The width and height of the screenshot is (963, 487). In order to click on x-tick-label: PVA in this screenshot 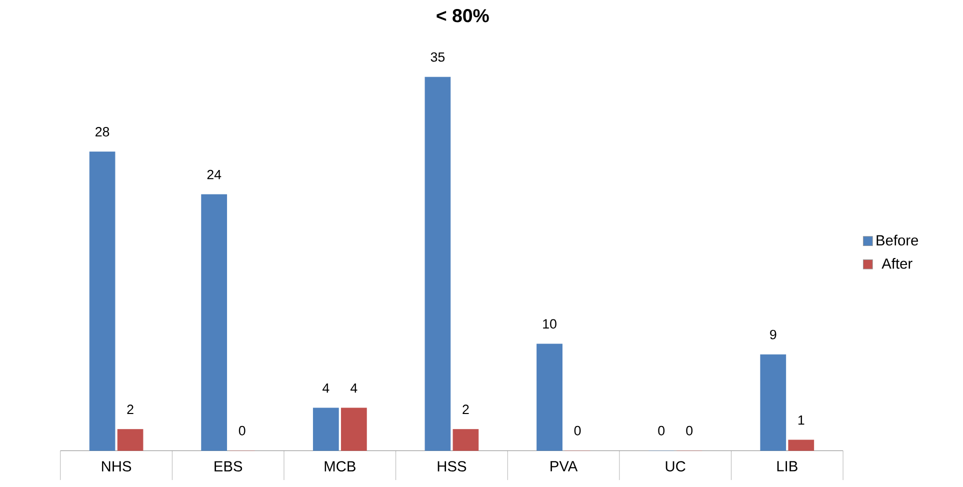, I will do `click(564, 466)`.